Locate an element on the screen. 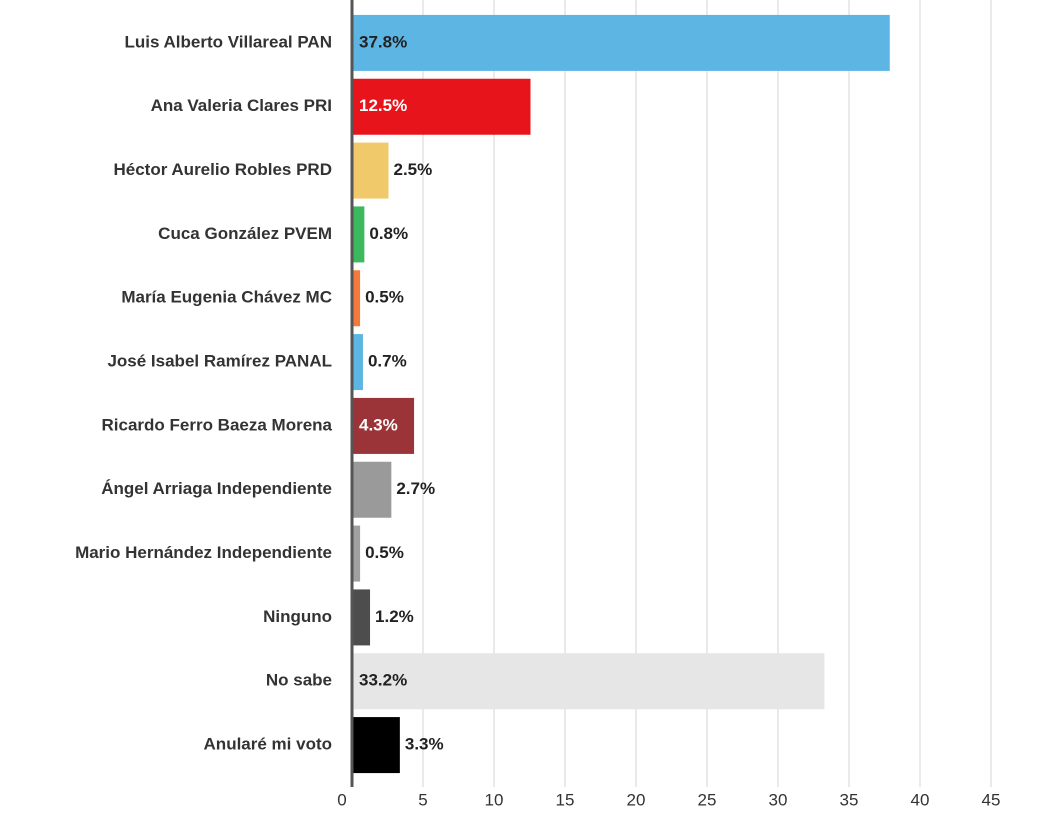  x-tick-label: 45 is located at coordinates (991, 799).